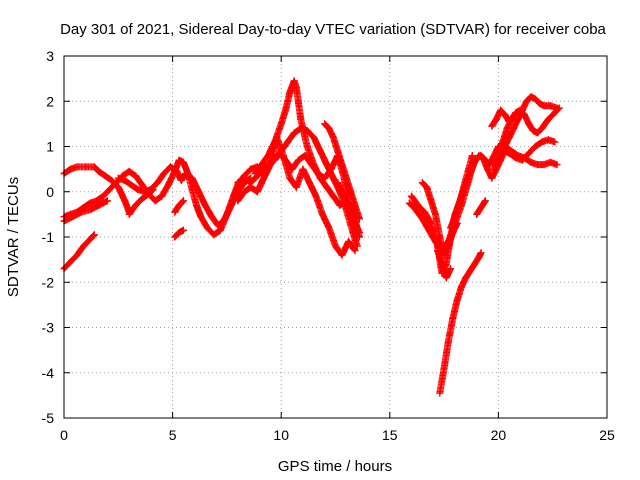 This screenshot has height=480, width=640. Describe the element at coordinates (50, 147) in the screenshot. I see `y-tick-label: 1` at that location.